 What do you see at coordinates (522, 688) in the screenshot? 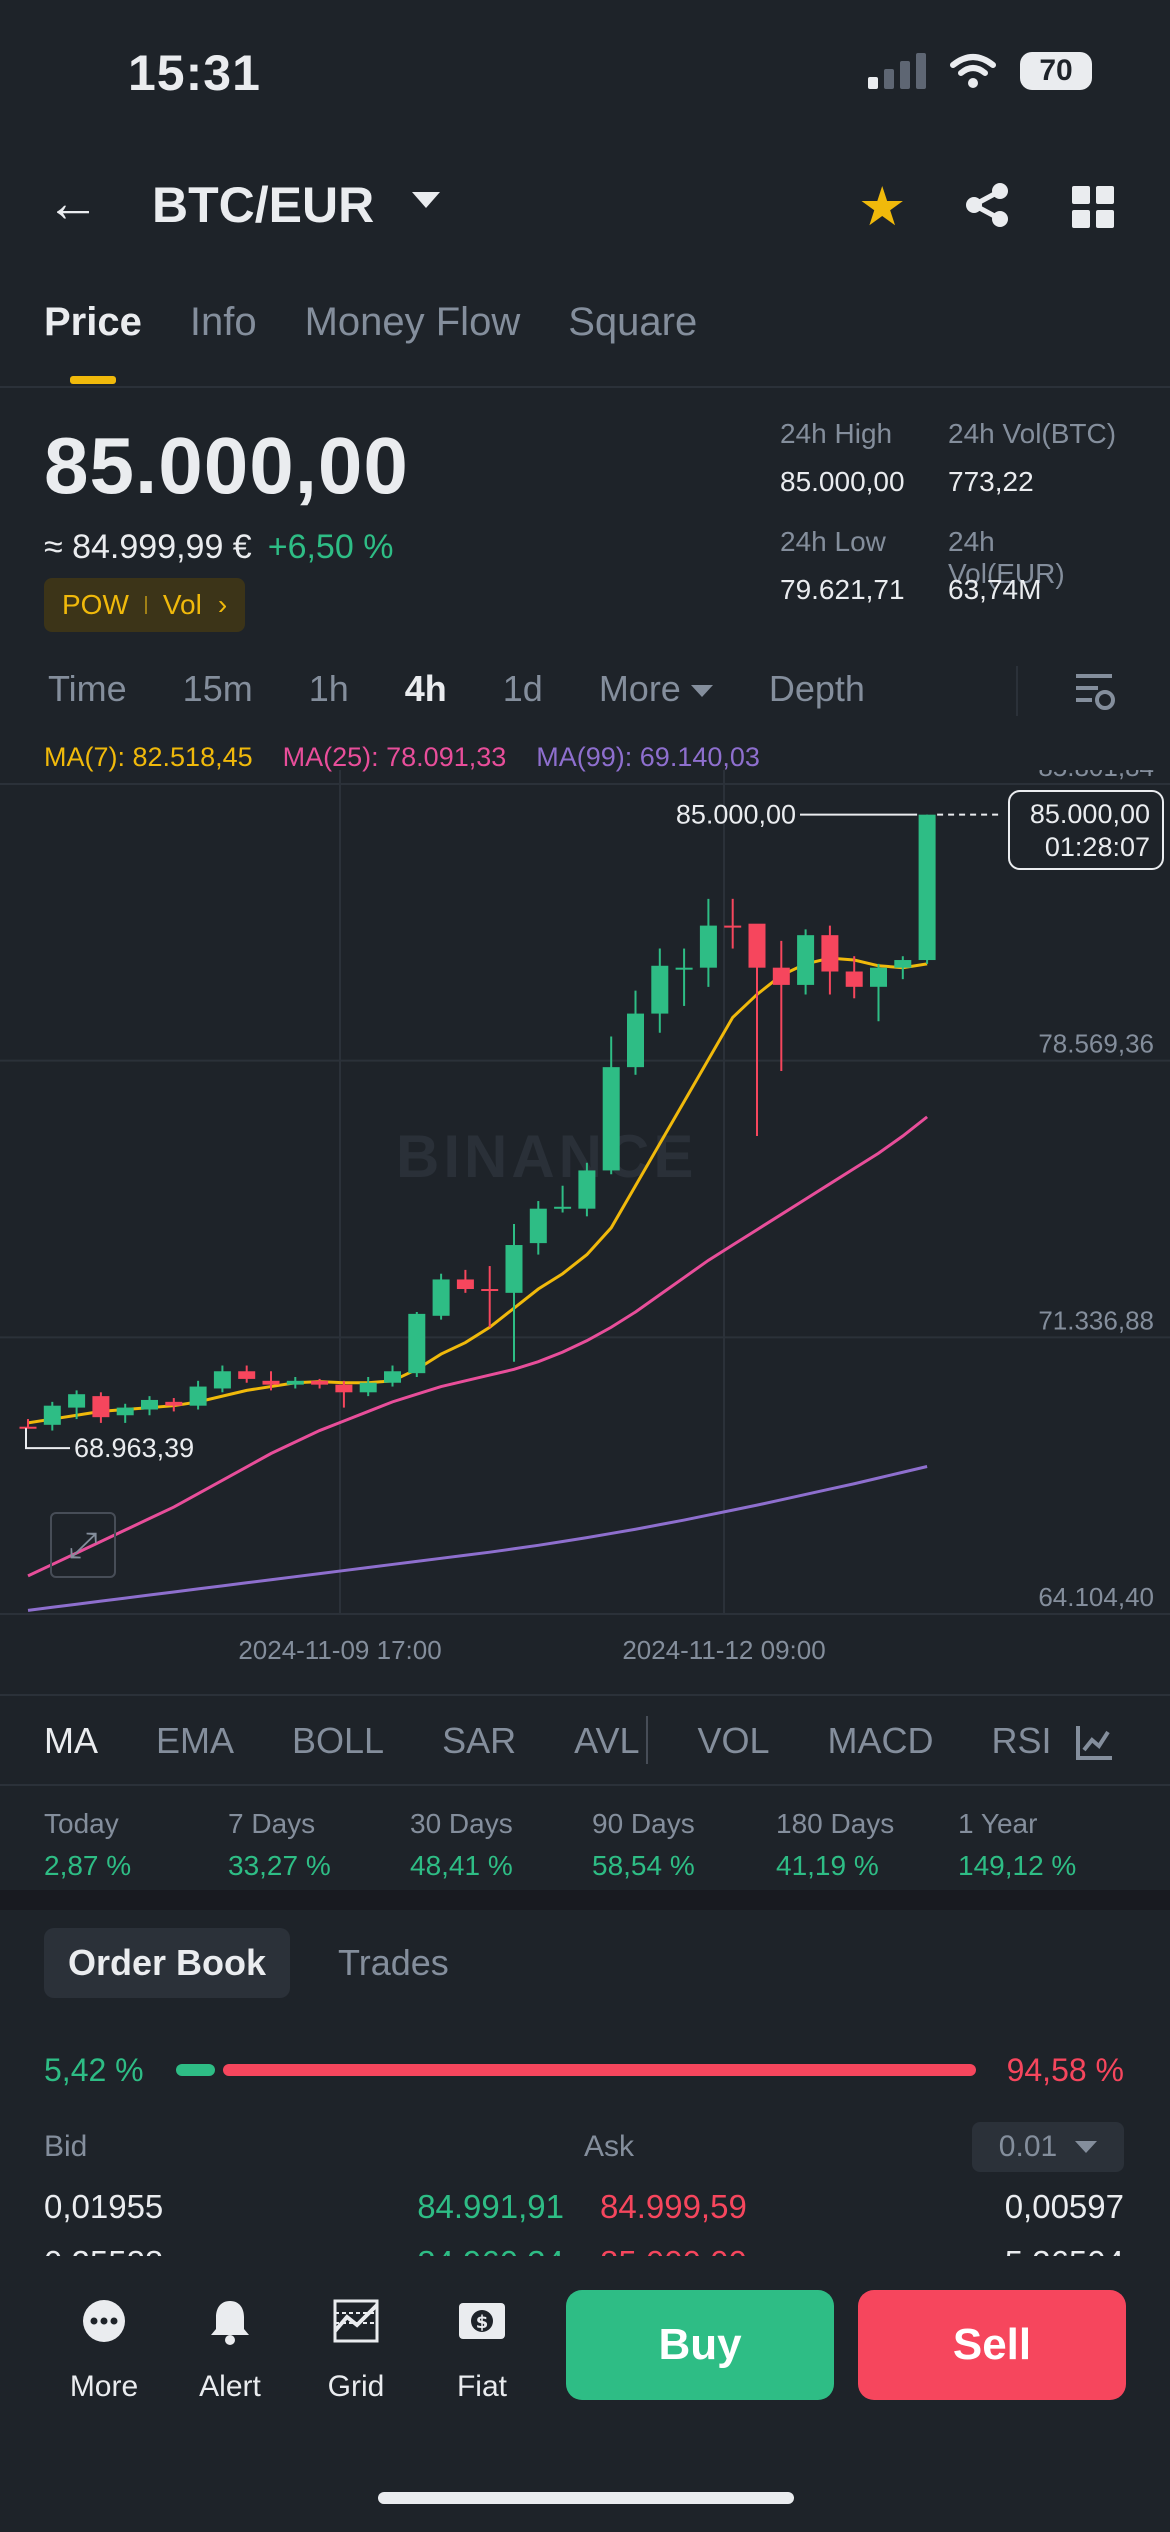
I see `interval-1d: 1d` at bounding box center [522, 688].